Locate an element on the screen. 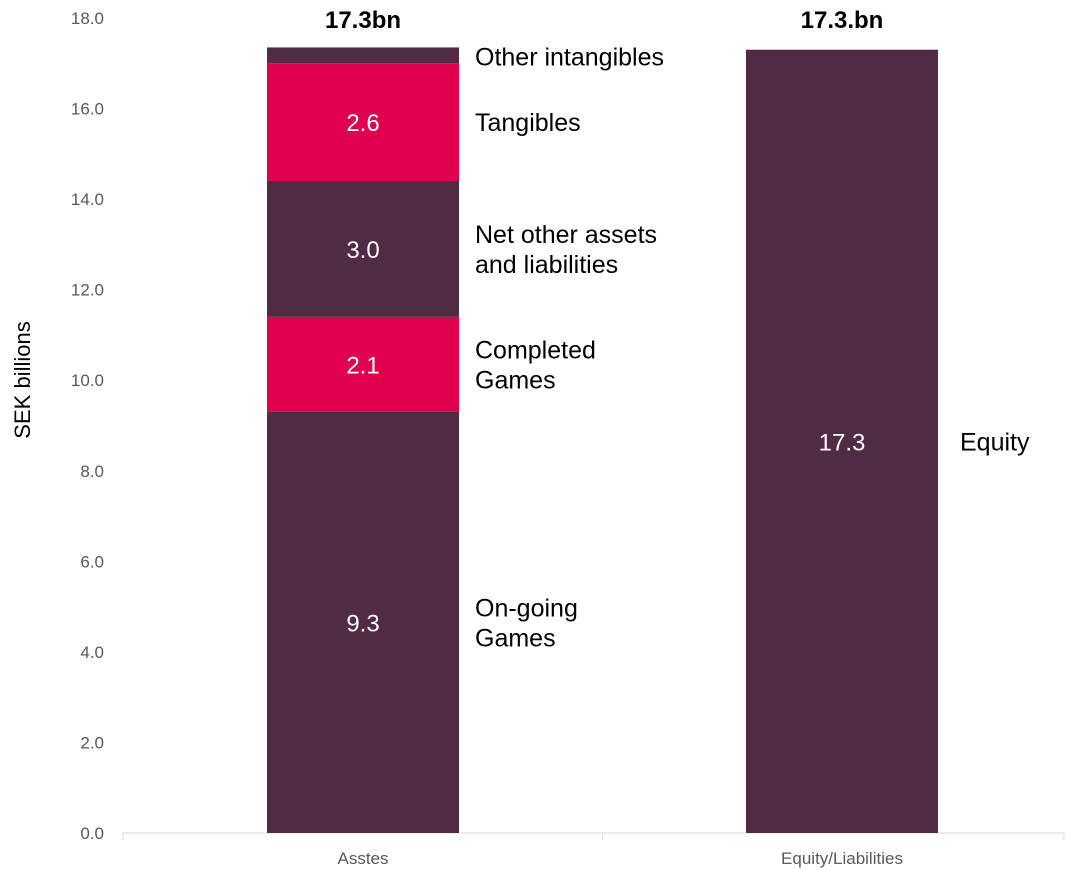  segment-value-label: 2.1 is located at coordinates (362, 365).